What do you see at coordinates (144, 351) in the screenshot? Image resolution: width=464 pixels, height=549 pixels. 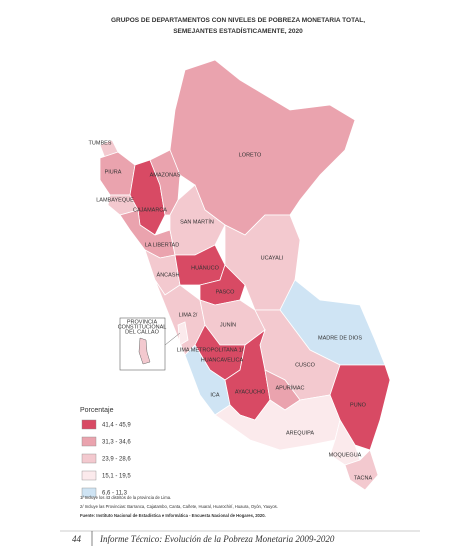 I see `inset-shape` at bounding box center [144, 351].